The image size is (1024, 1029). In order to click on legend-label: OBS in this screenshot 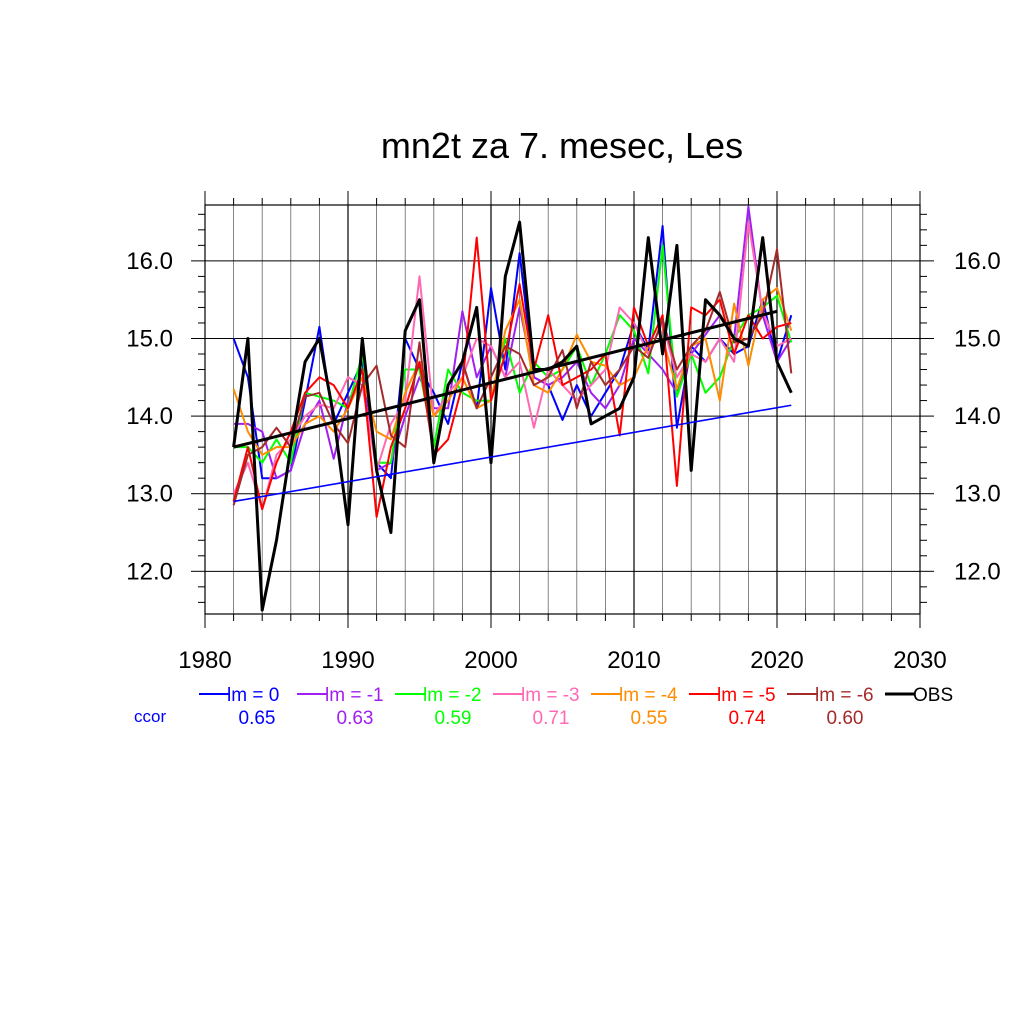, I will do `click(933, 695)`.